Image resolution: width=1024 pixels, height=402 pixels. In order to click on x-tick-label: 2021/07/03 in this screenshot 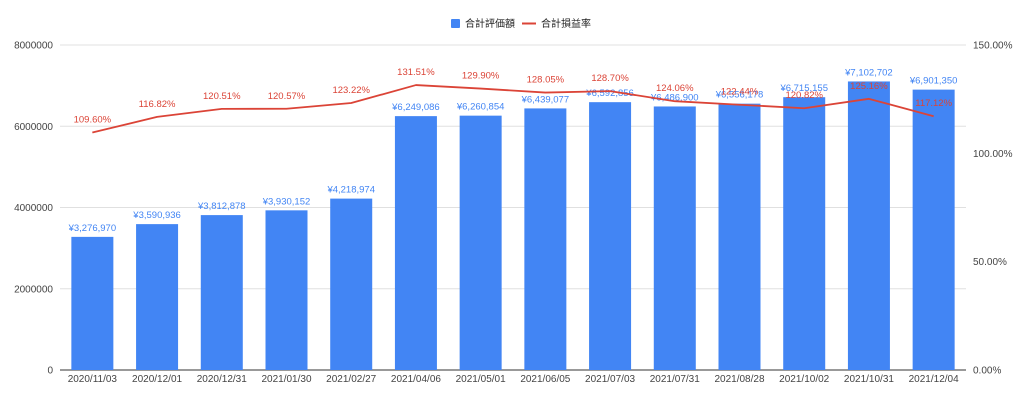, I will do `click(610, 379)`.